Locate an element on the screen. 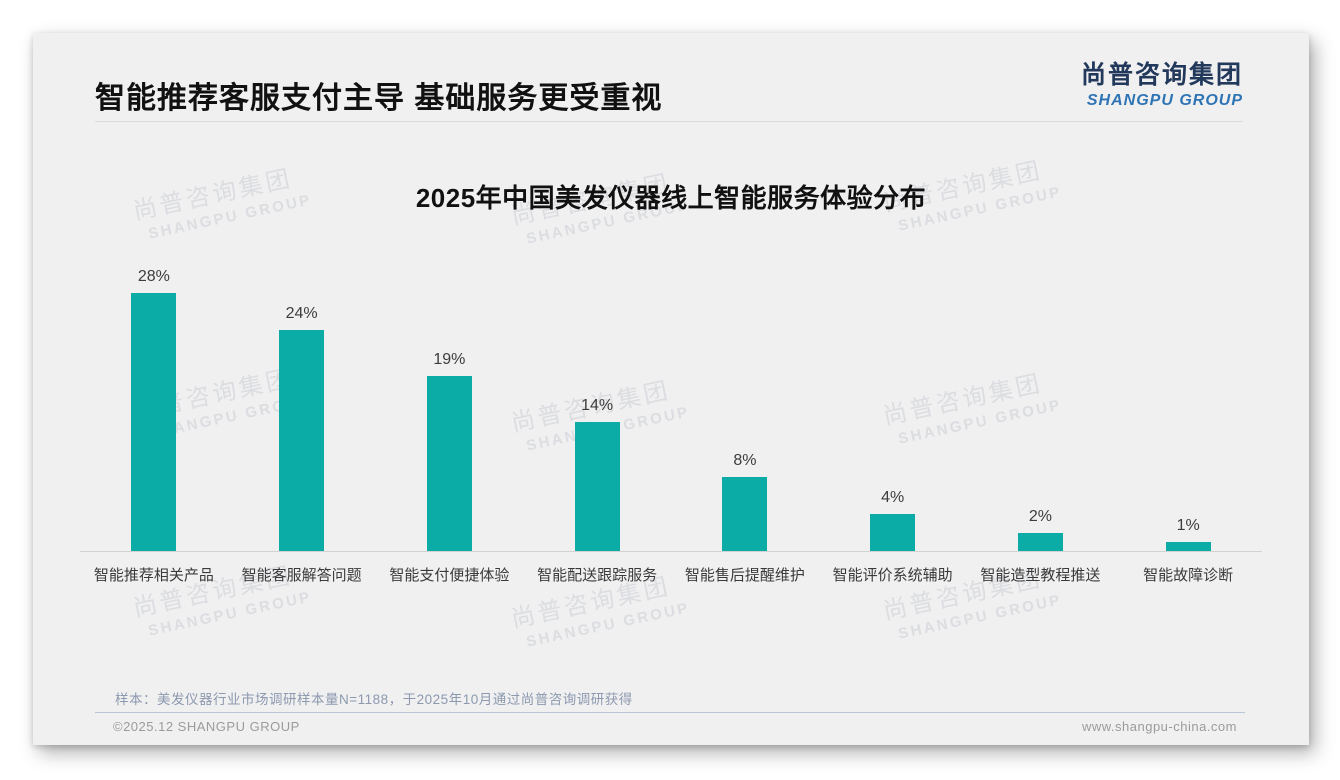 The height and width of the screenshot is (780, 1340). logo-english-text: SHANGPU GROUP is located at coordinates (1164, 100).